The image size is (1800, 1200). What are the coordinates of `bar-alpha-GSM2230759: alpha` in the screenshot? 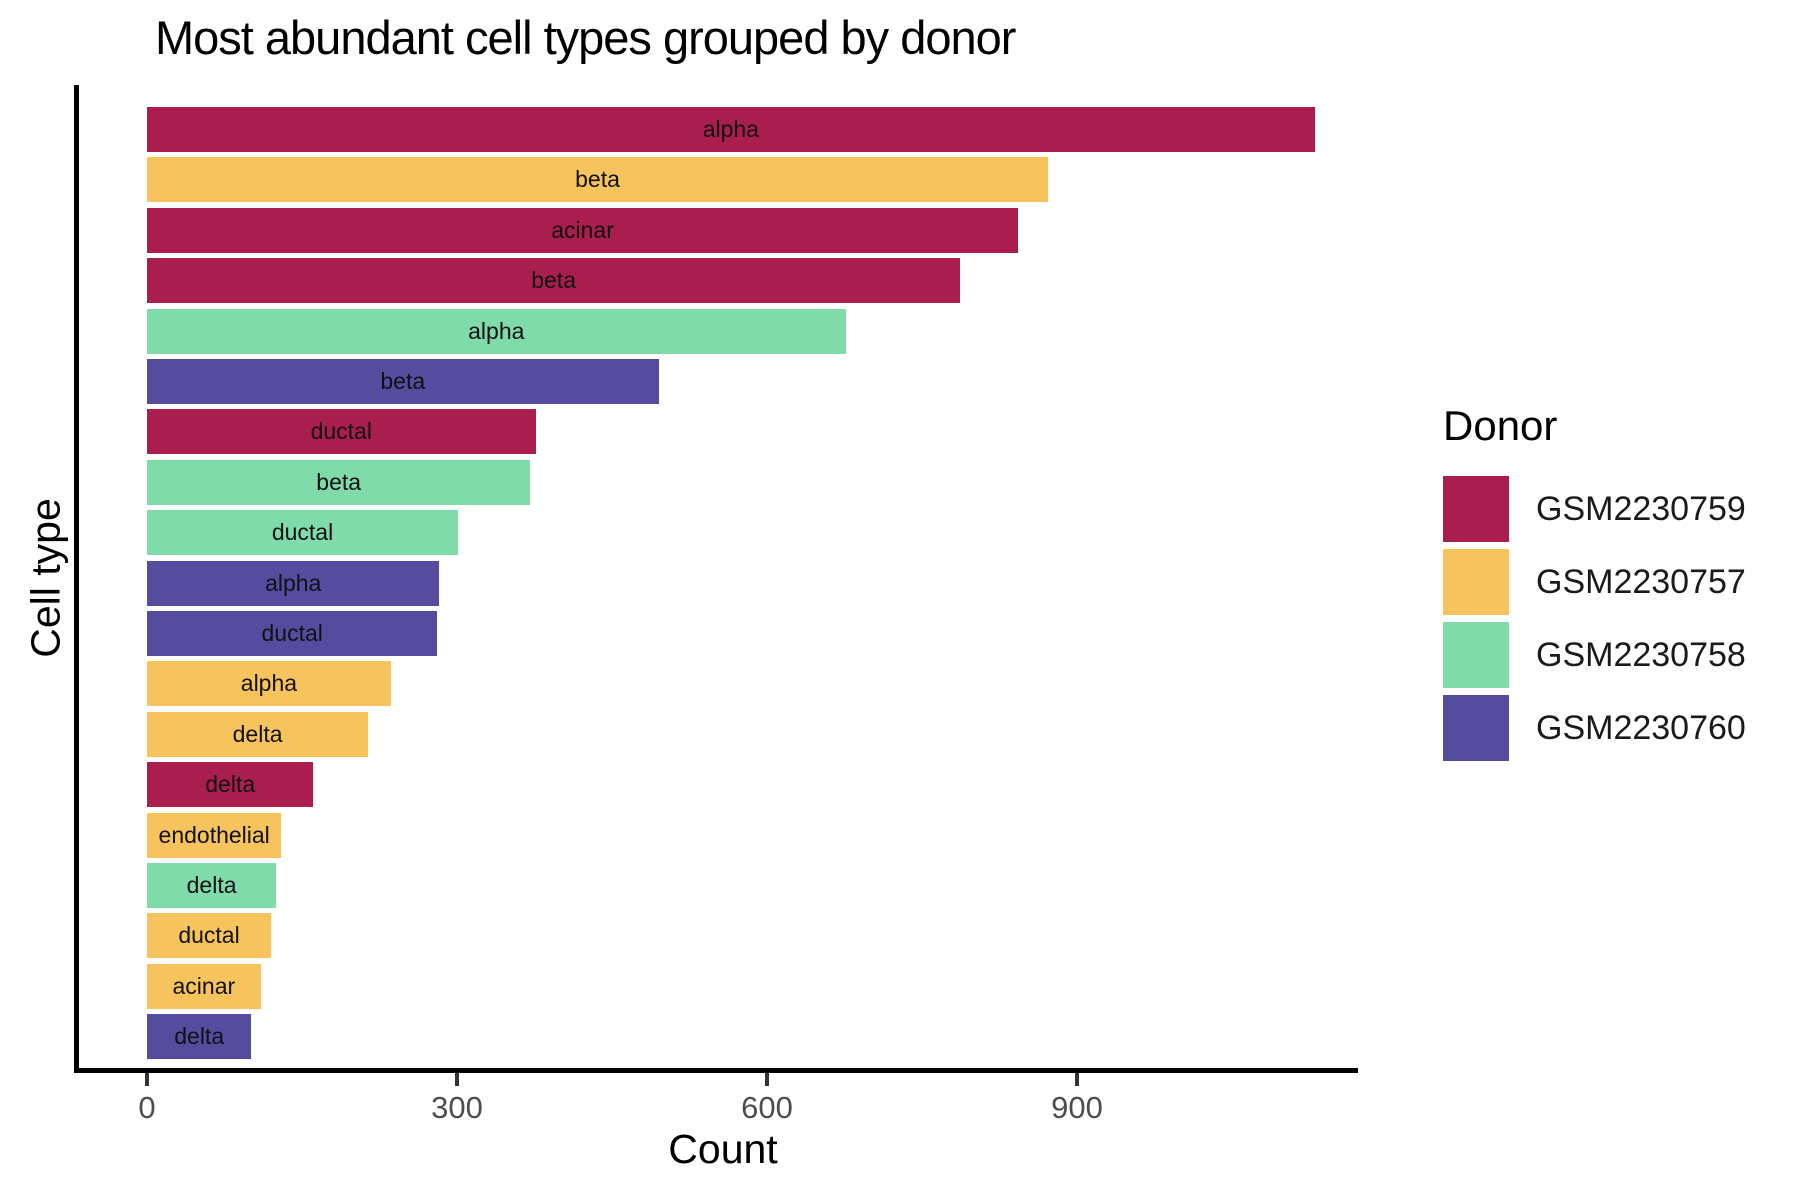 It's located at (731, 129).